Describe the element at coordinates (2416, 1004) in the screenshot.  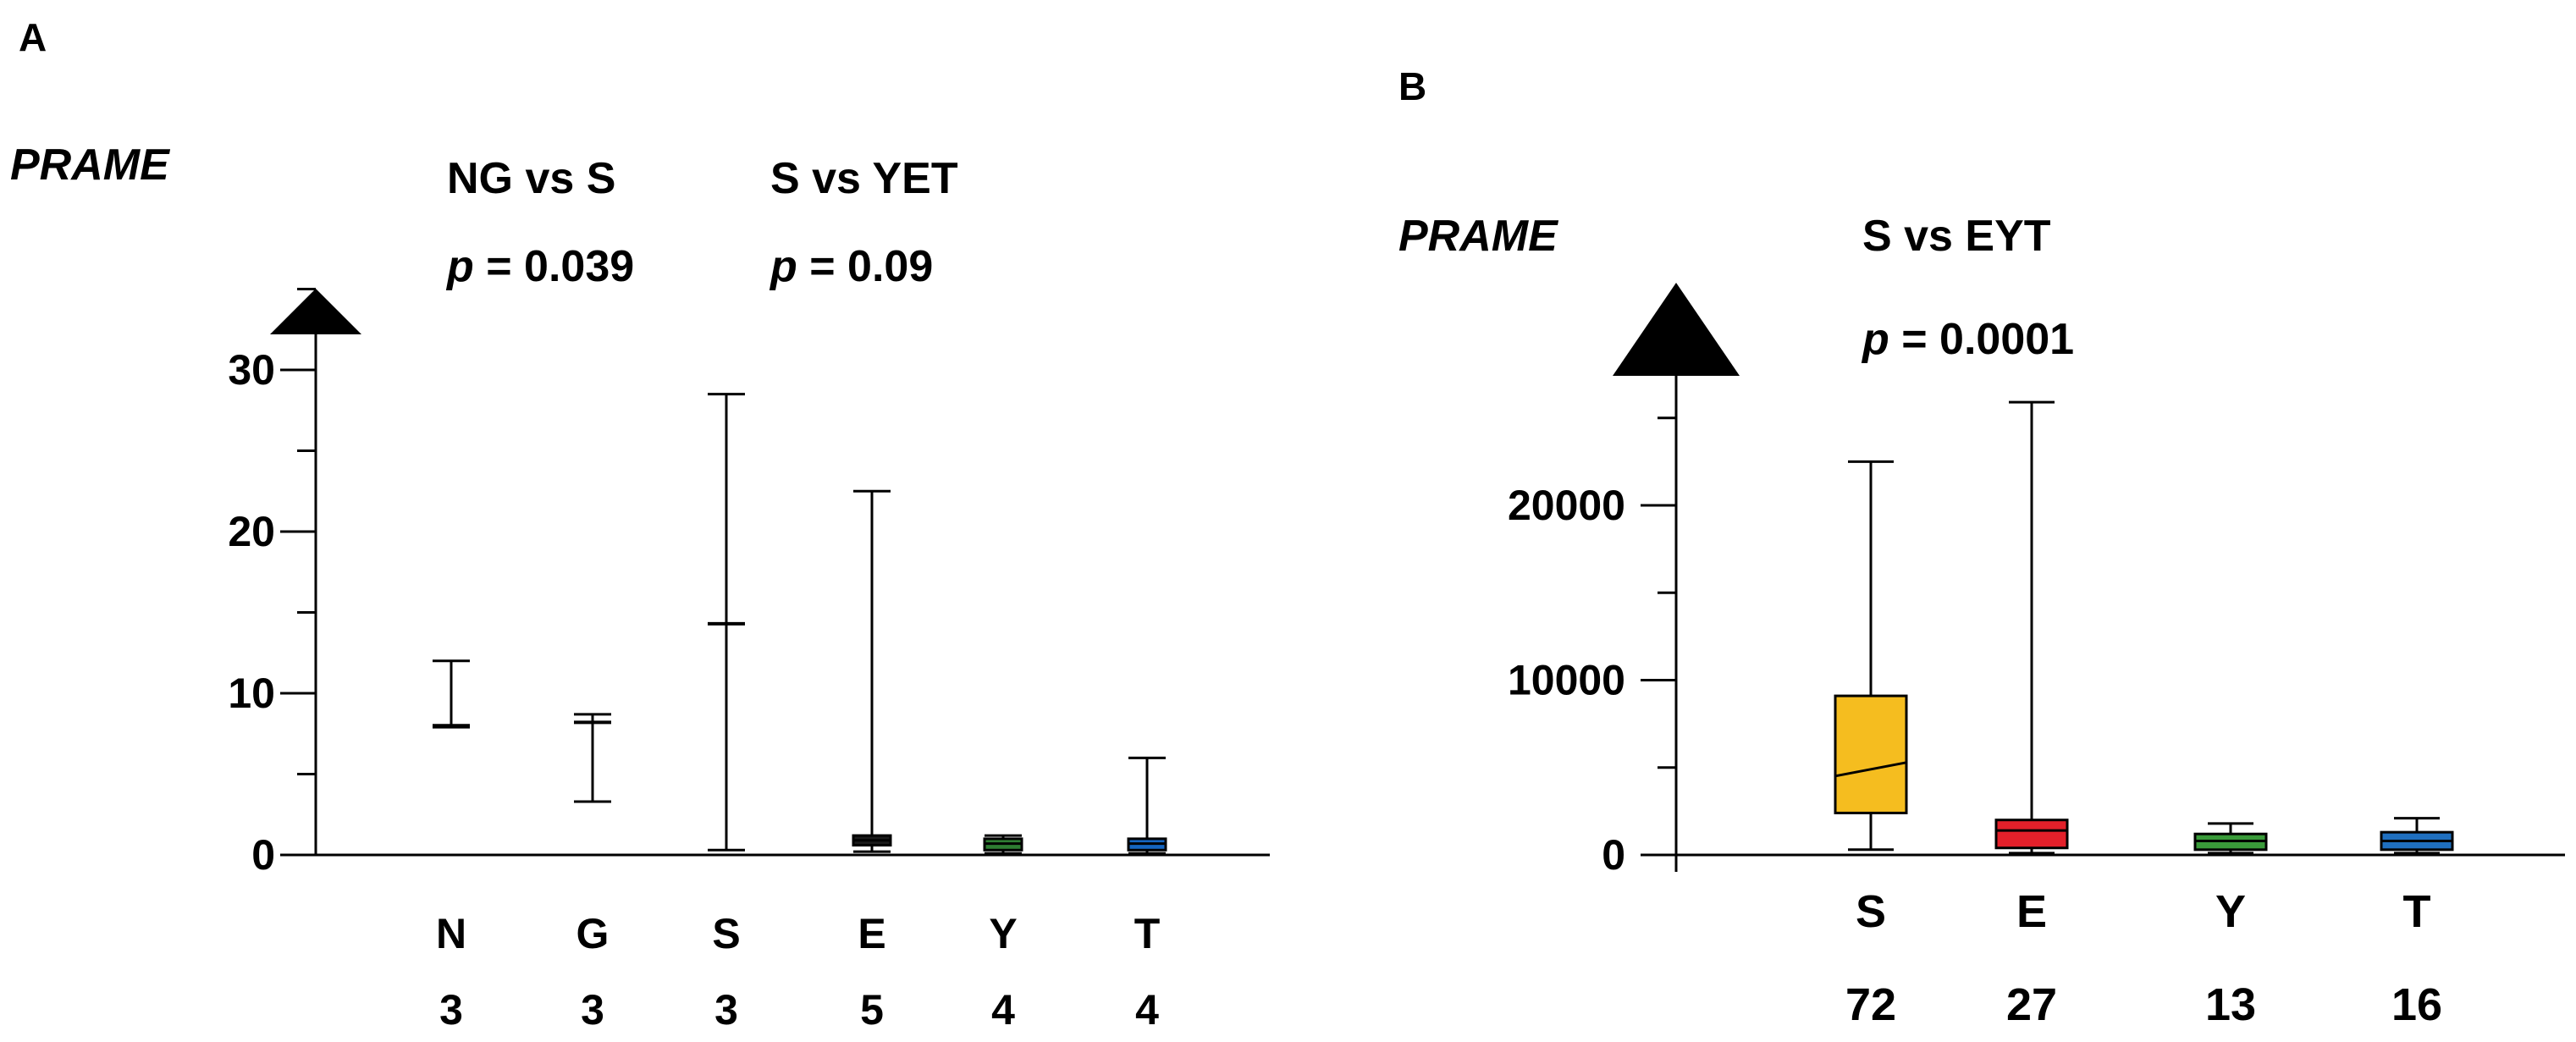
I see `sample-size-label: 16` at that location.